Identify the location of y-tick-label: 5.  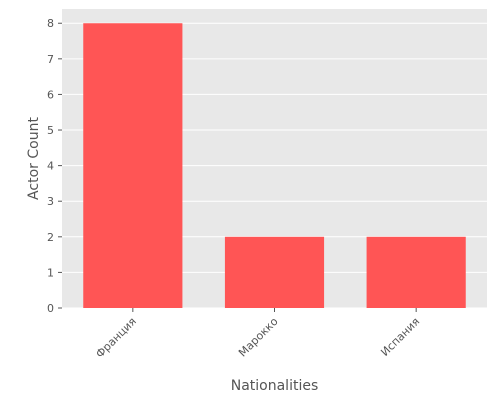
(50, 130).